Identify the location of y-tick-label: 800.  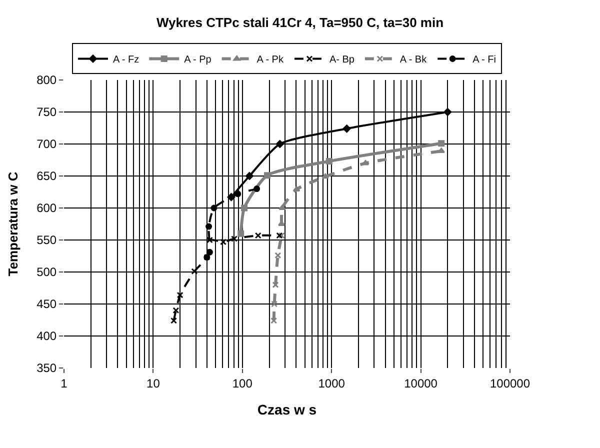
(46, 80).